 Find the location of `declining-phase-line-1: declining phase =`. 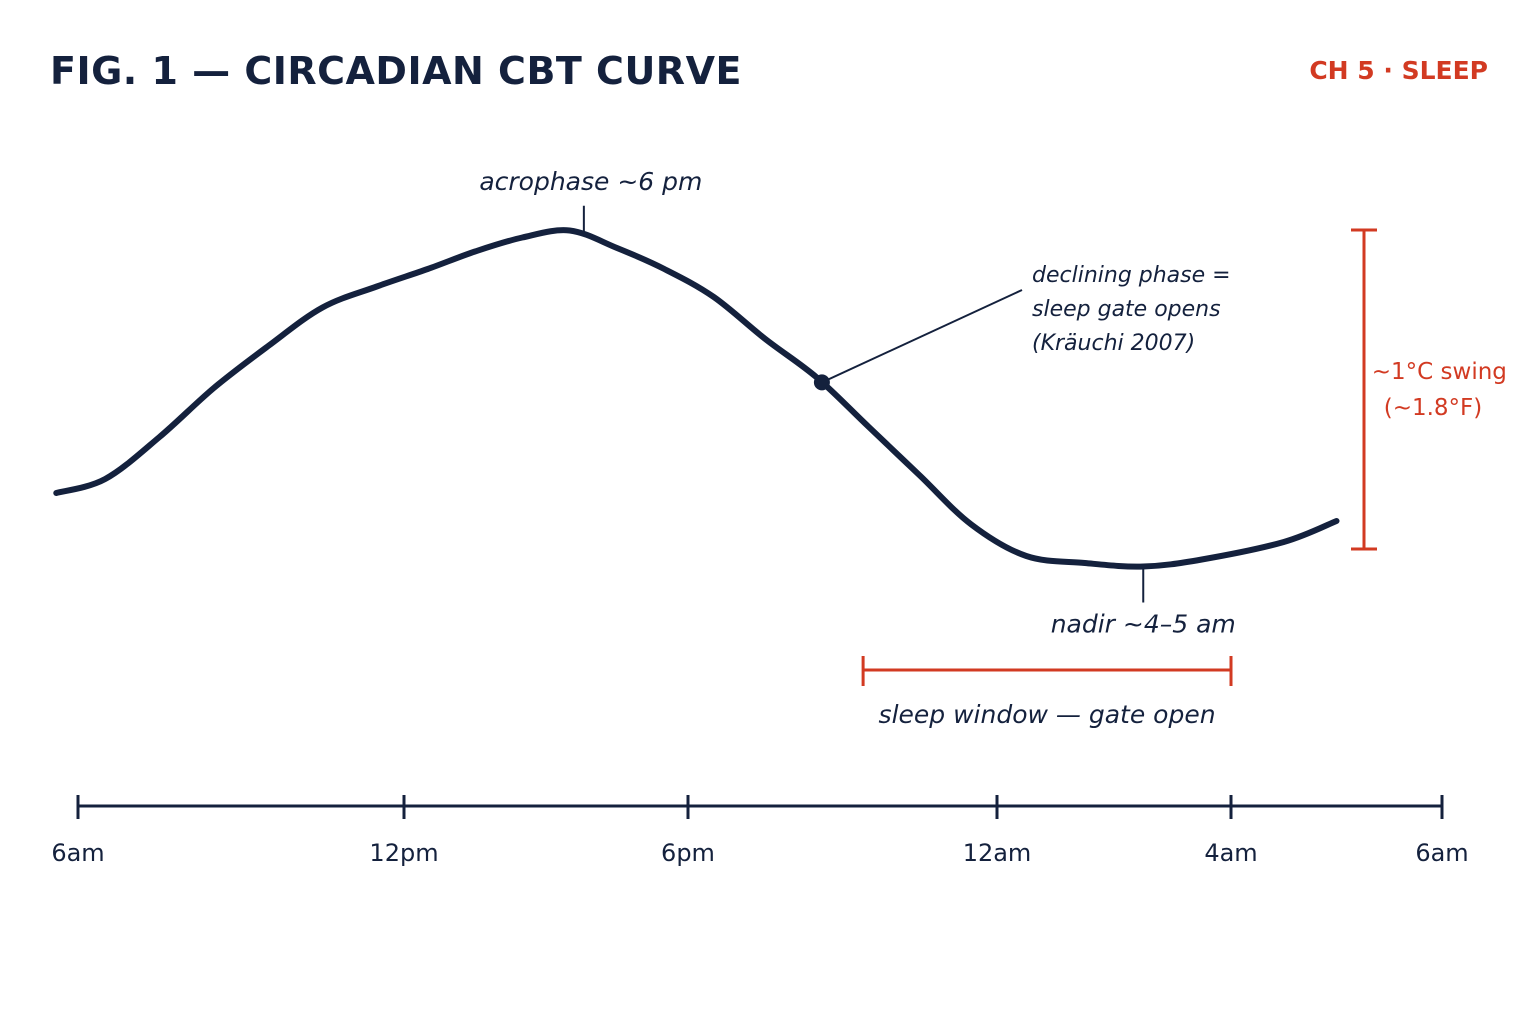

declining-phase-line-1: declining phase = is located at coordinates (1131, 275).